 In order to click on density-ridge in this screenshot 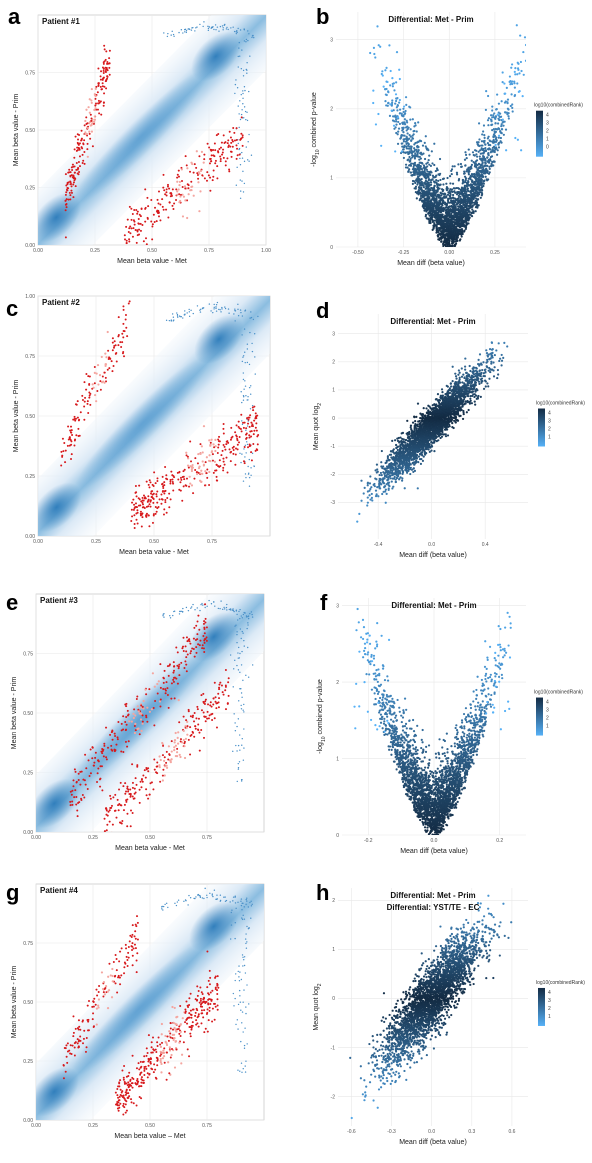, I will do `click(142, 423)`.